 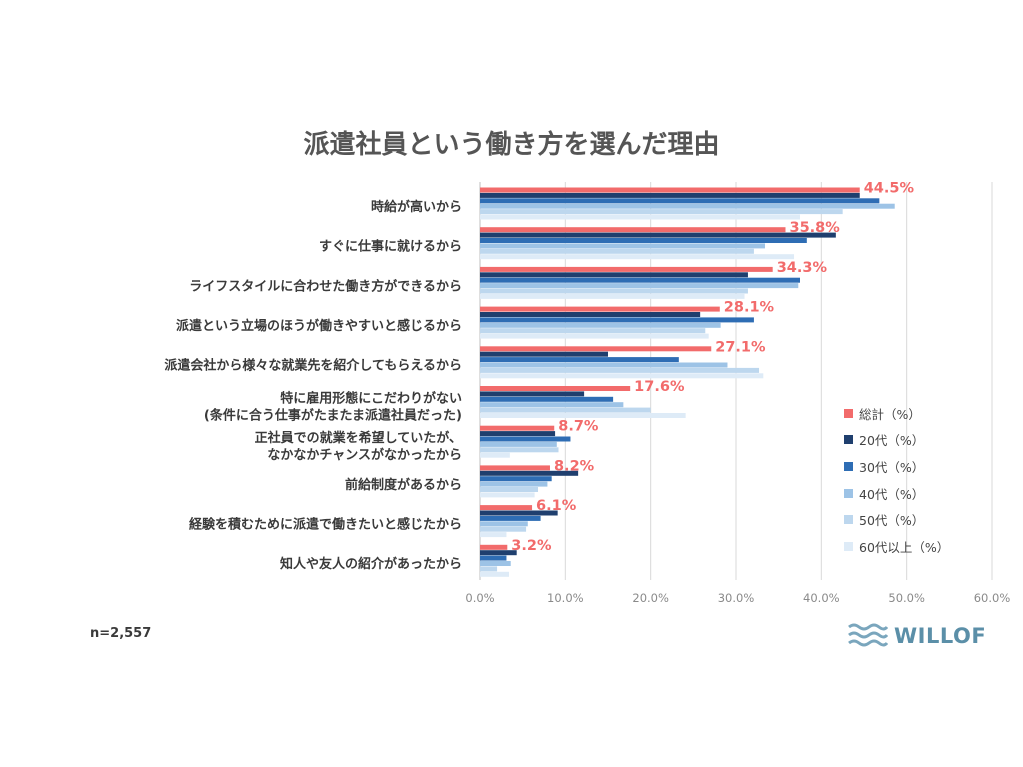 What do you see at coordinates (479, 598) in the screenshot?
I see `x-tick-label: 0.0%` at bounding box center [479, 598].